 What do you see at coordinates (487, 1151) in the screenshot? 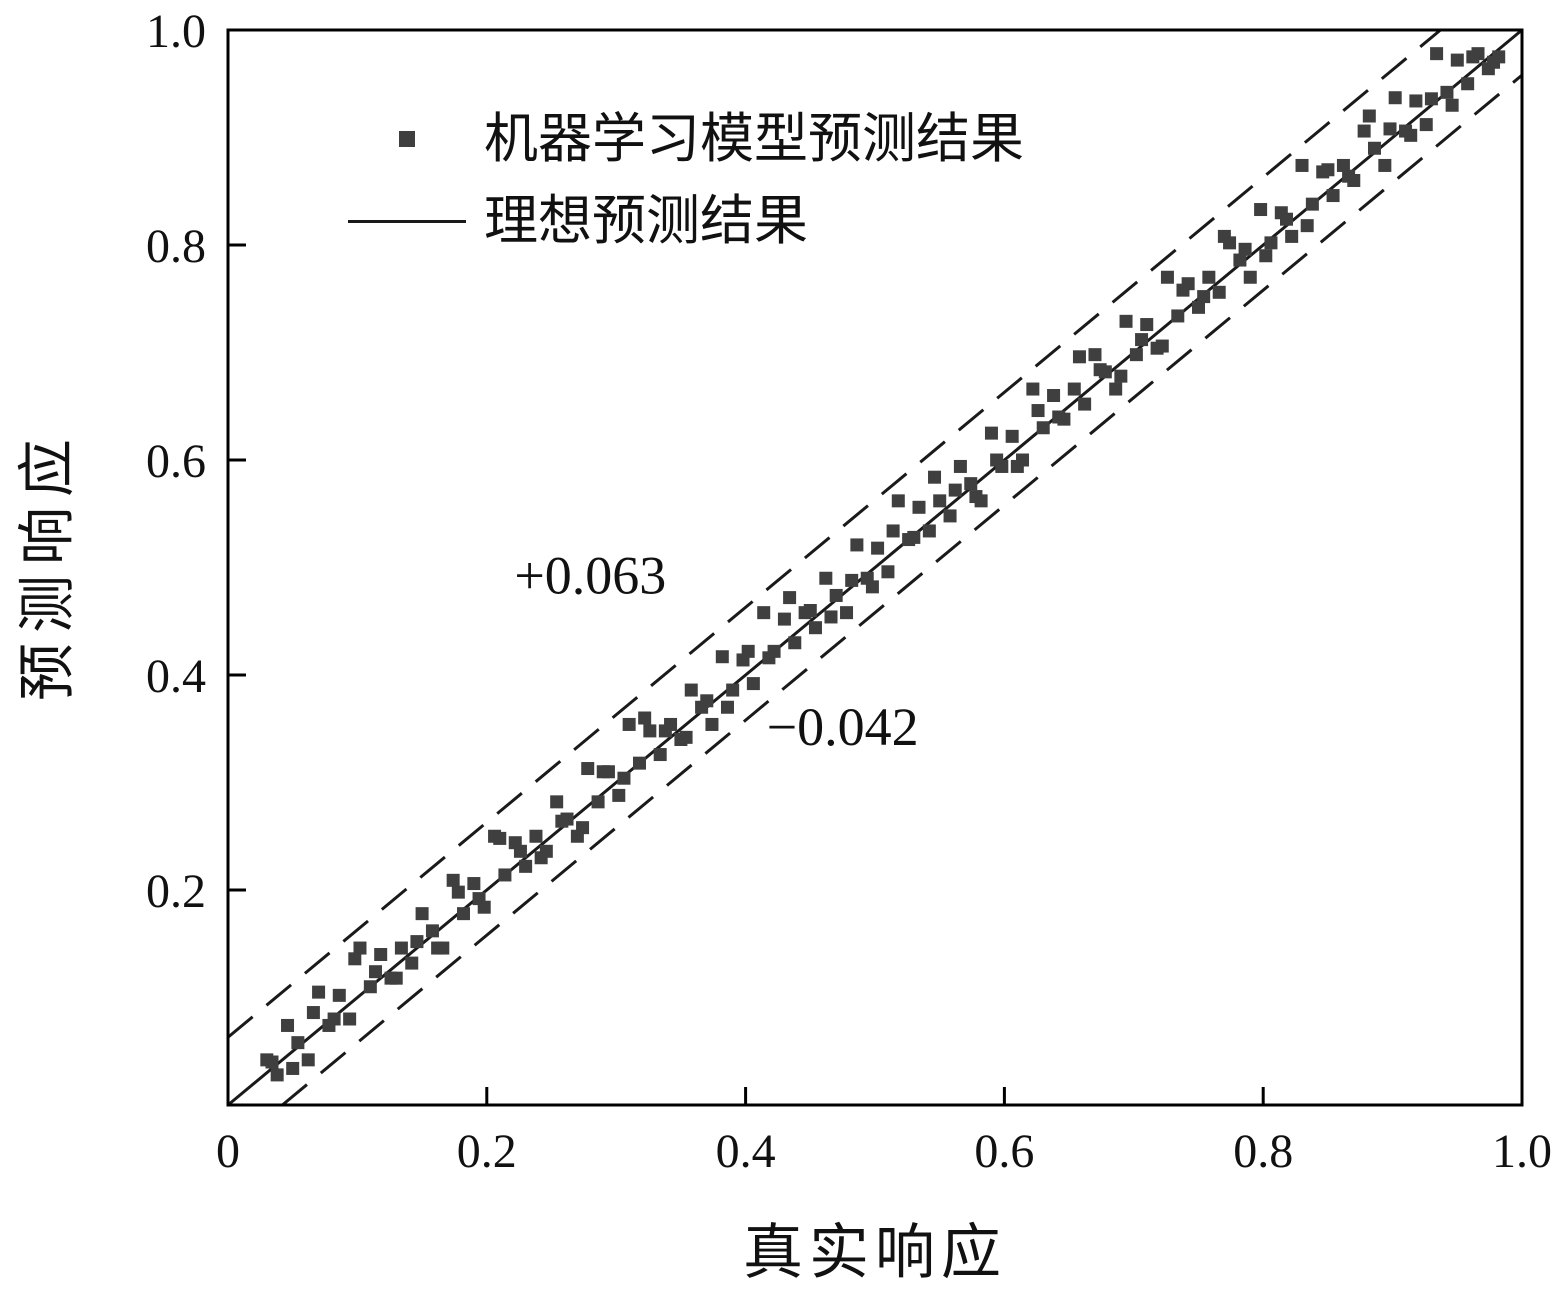
I see `x-tick-label: 0.2` at bounding box center [487, 1151].